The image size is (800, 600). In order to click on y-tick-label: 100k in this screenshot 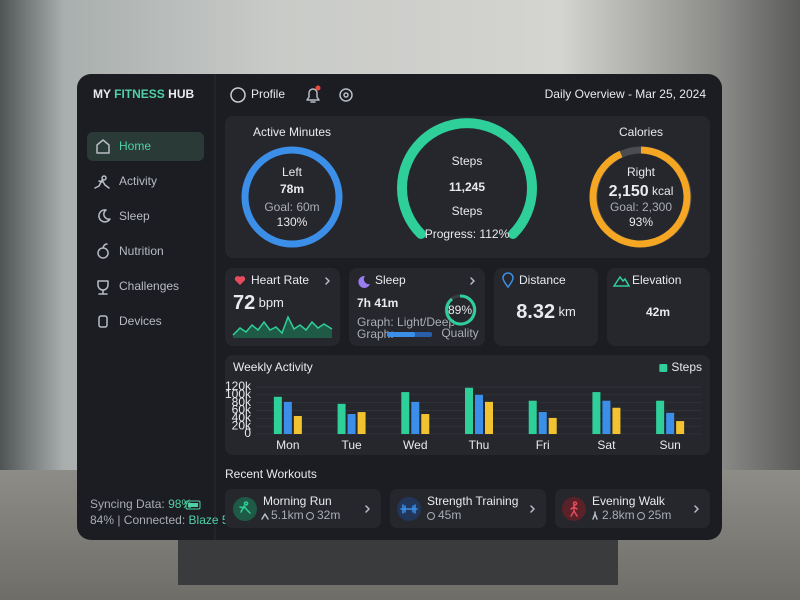, I will do `click(238, 394)`.